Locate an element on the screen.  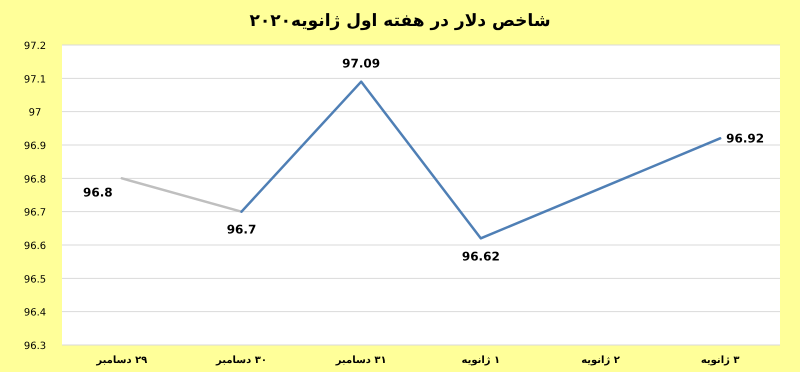
y-tick-label: 96.9 is located at coordinates (35, 146).